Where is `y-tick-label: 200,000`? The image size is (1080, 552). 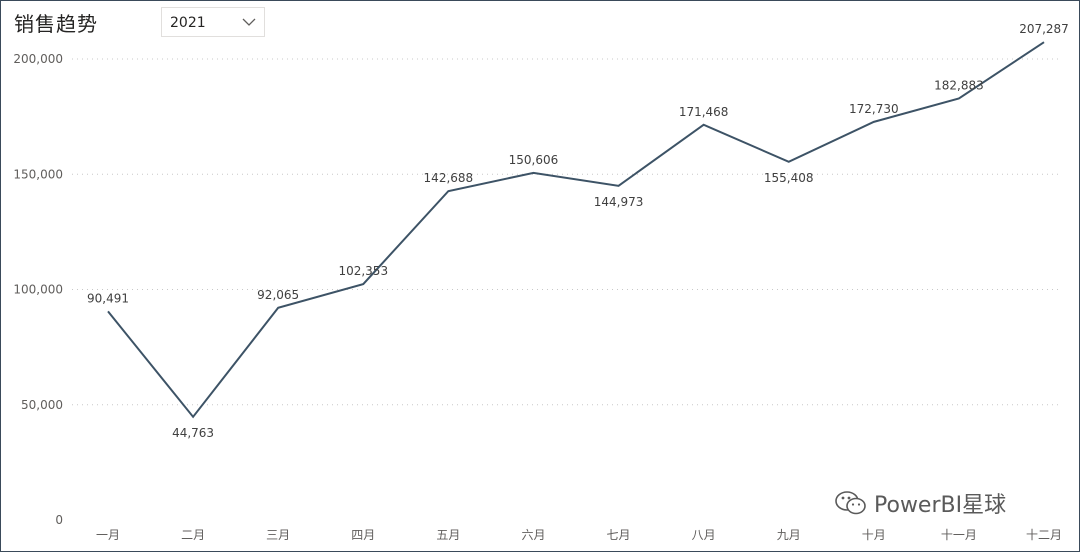
y-tick-label: 200,000 is located at coordinates (38, 59).